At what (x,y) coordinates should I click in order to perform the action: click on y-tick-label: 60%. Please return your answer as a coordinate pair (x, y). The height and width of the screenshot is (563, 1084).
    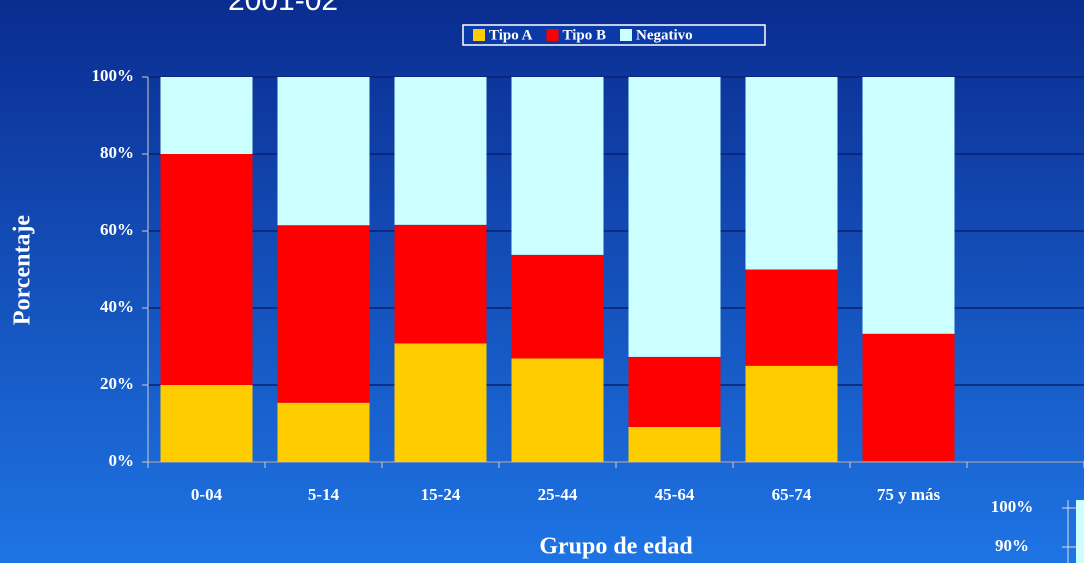
    Looking at the image, I should click on (117, 229).